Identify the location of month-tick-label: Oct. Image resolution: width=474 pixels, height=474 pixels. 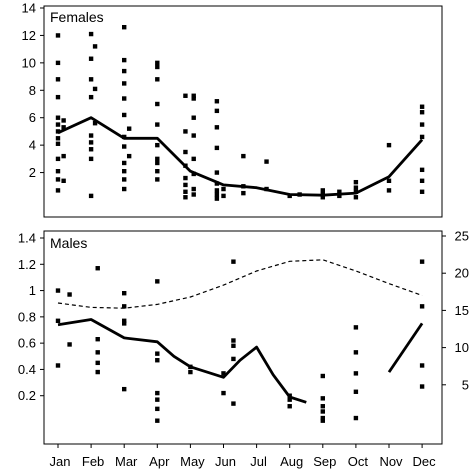
(358, 461).